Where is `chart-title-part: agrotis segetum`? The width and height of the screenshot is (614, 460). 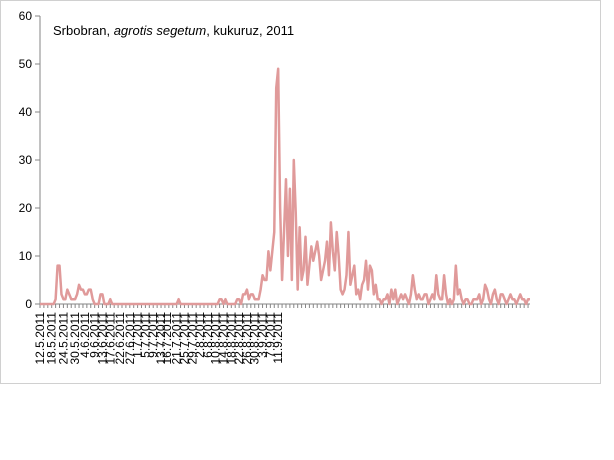
chart-title-part: agrotis segetum is located at coordinates (160, 30).